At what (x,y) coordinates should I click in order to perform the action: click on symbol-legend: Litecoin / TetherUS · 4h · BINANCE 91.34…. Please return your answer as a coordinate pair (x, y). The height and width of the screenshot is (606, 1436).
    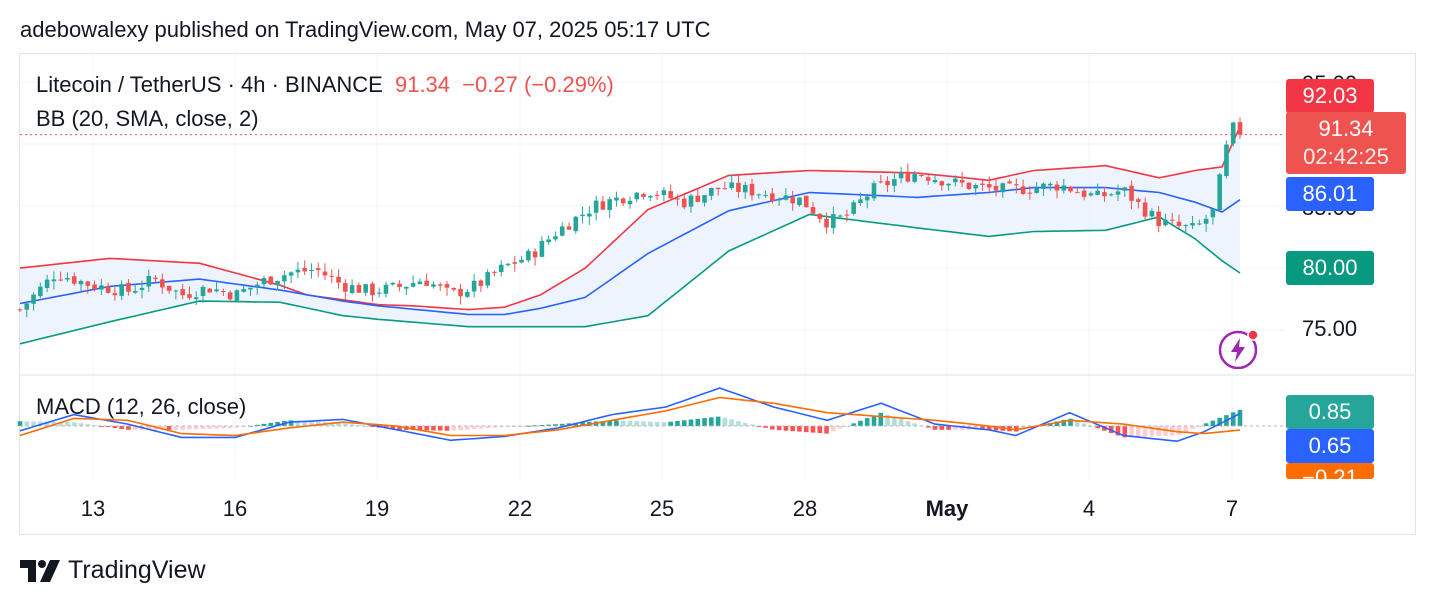
    Looking at the image, I should click on (325, 85).